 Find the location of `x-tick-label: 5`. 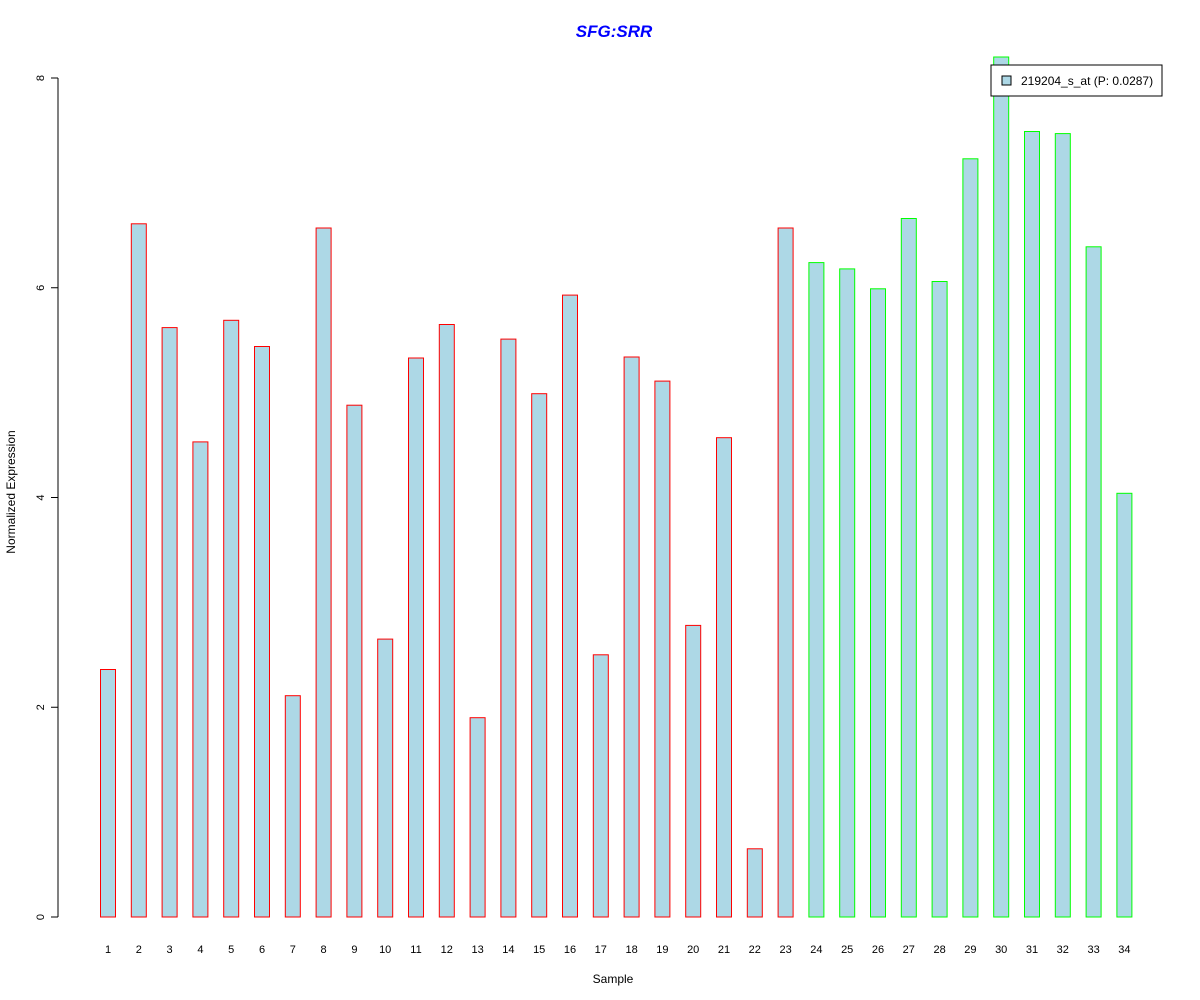

x-tick-label: 5 is located at coordinates (231, 950).